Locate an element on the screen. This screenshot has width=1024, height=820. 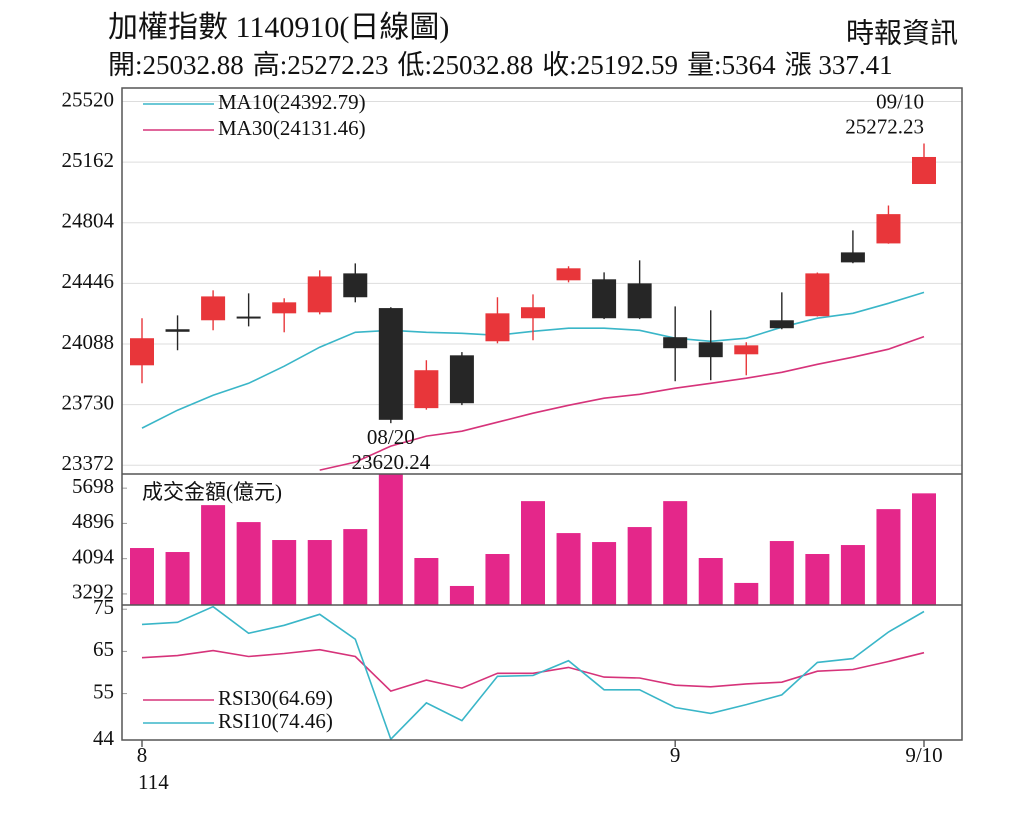
legend-label: MA30(24131.46) is located at coordinates (292, 128).